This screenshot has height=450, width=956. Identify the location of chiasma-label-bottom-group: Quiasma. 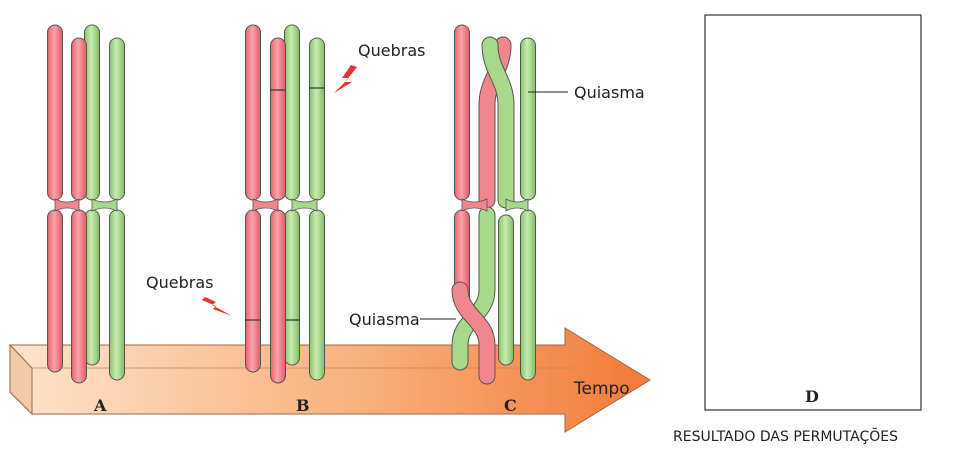
(402, 319).